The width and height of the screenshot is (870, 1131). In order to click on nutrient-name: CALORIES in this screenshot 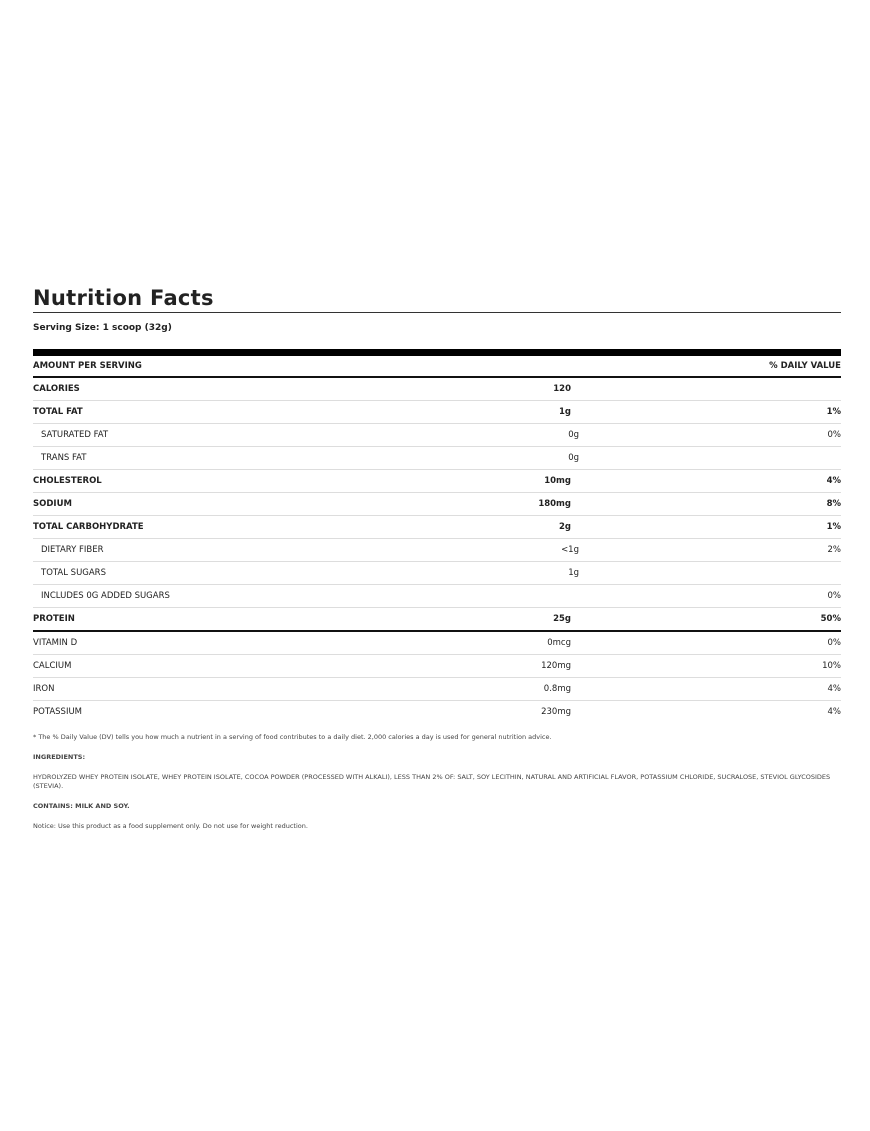, I will do `click(56, 389)`.